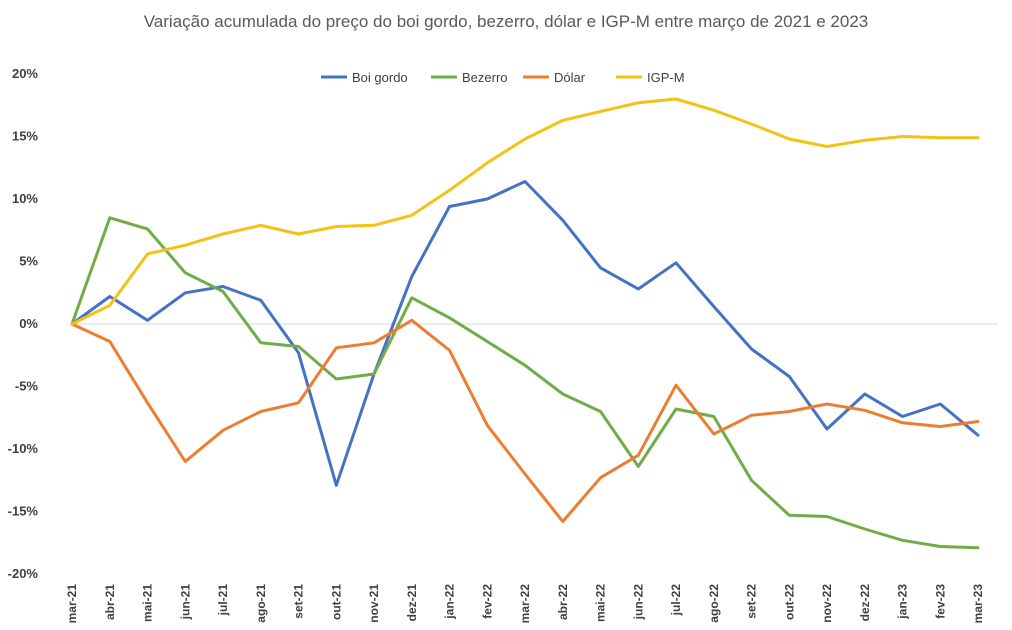 The width and height of the screenshot is (1012, 630). I want to click on x-tick-label: ago-21, so click(261, 603).